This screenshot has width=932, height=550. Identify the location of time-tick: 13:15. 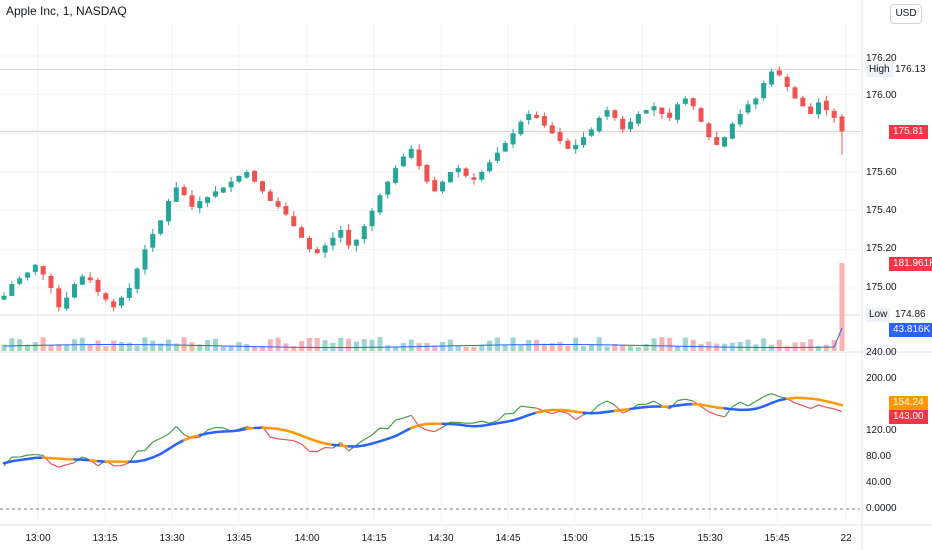
(105, 538).